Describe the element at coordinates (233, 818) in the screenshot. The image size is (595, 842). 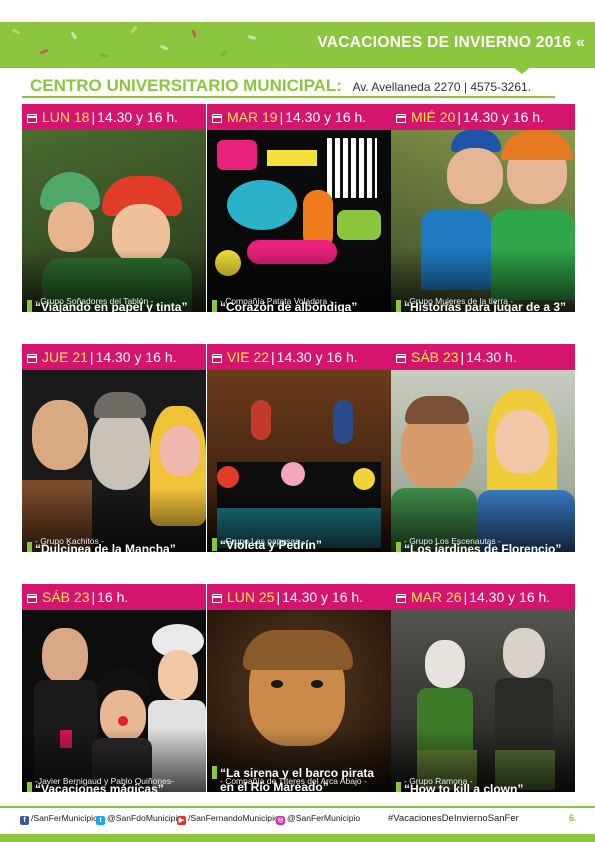
I see `youtube-handle: /SanFernandoMunicipio` at that location.